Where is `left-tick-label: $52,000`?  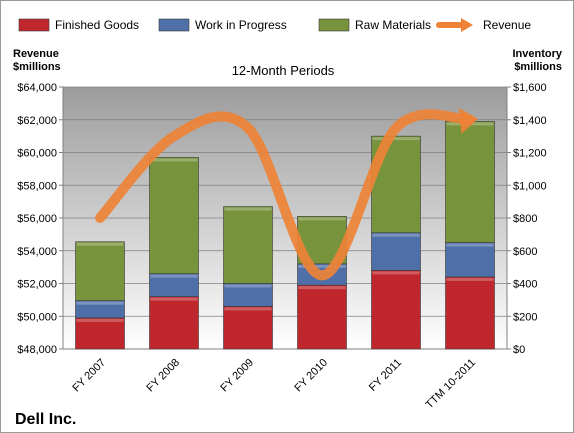 left-tick-label: $52,000 is located at coordinates (37, 285).